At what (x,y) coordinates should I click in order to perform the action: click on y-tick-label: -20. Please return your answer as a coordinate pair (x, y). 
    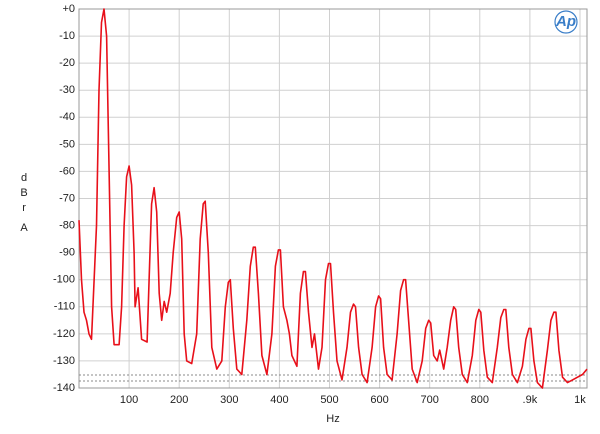
    Looking at the image, I should click on (67, 63).